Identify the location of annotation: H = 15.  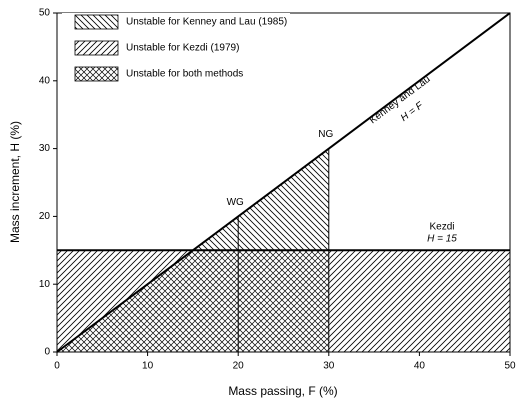
(442, 239).